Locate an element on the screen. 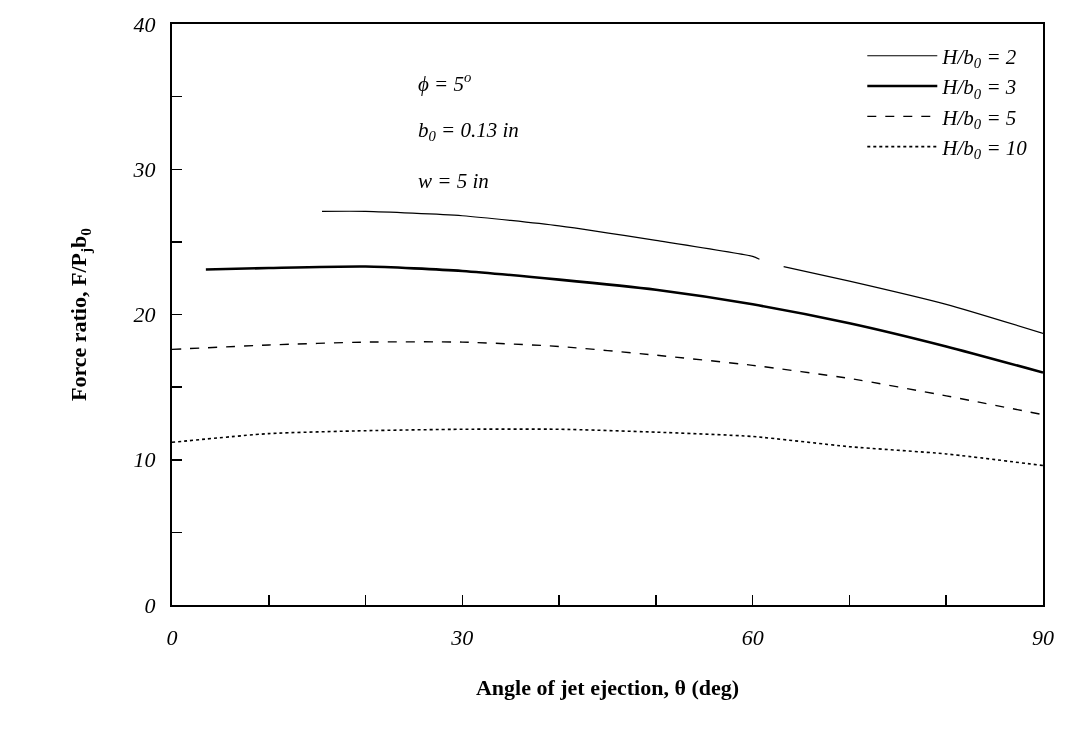  y-tick-label: 30 is located at coordinates (144, 169).